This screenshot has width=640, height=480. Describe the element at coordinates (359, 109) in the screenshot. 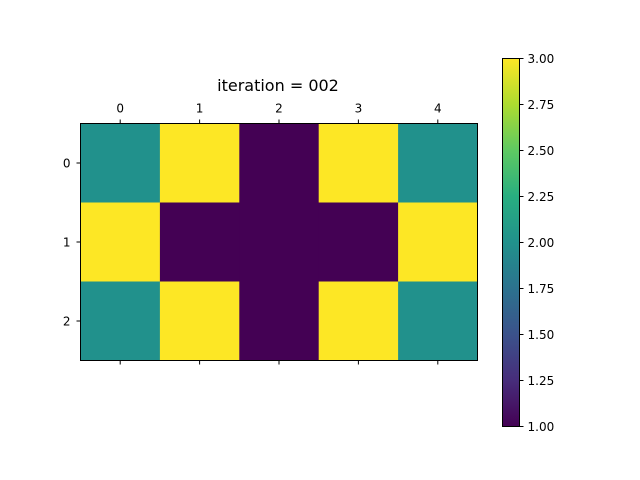

I see `x-tick-label: 3` at that location.